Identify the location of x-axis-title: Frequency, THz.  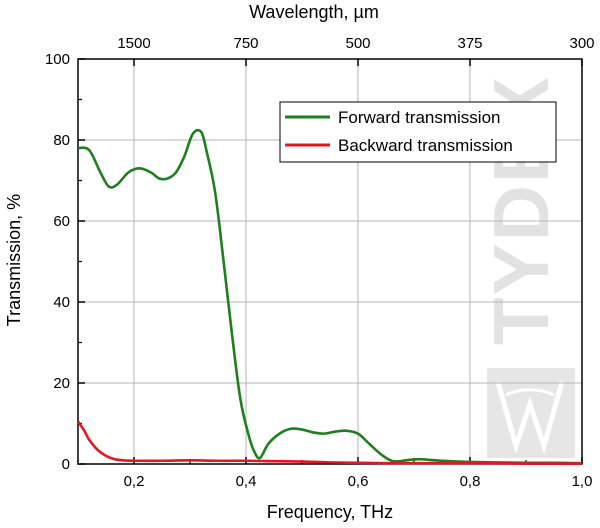
(330, 512).